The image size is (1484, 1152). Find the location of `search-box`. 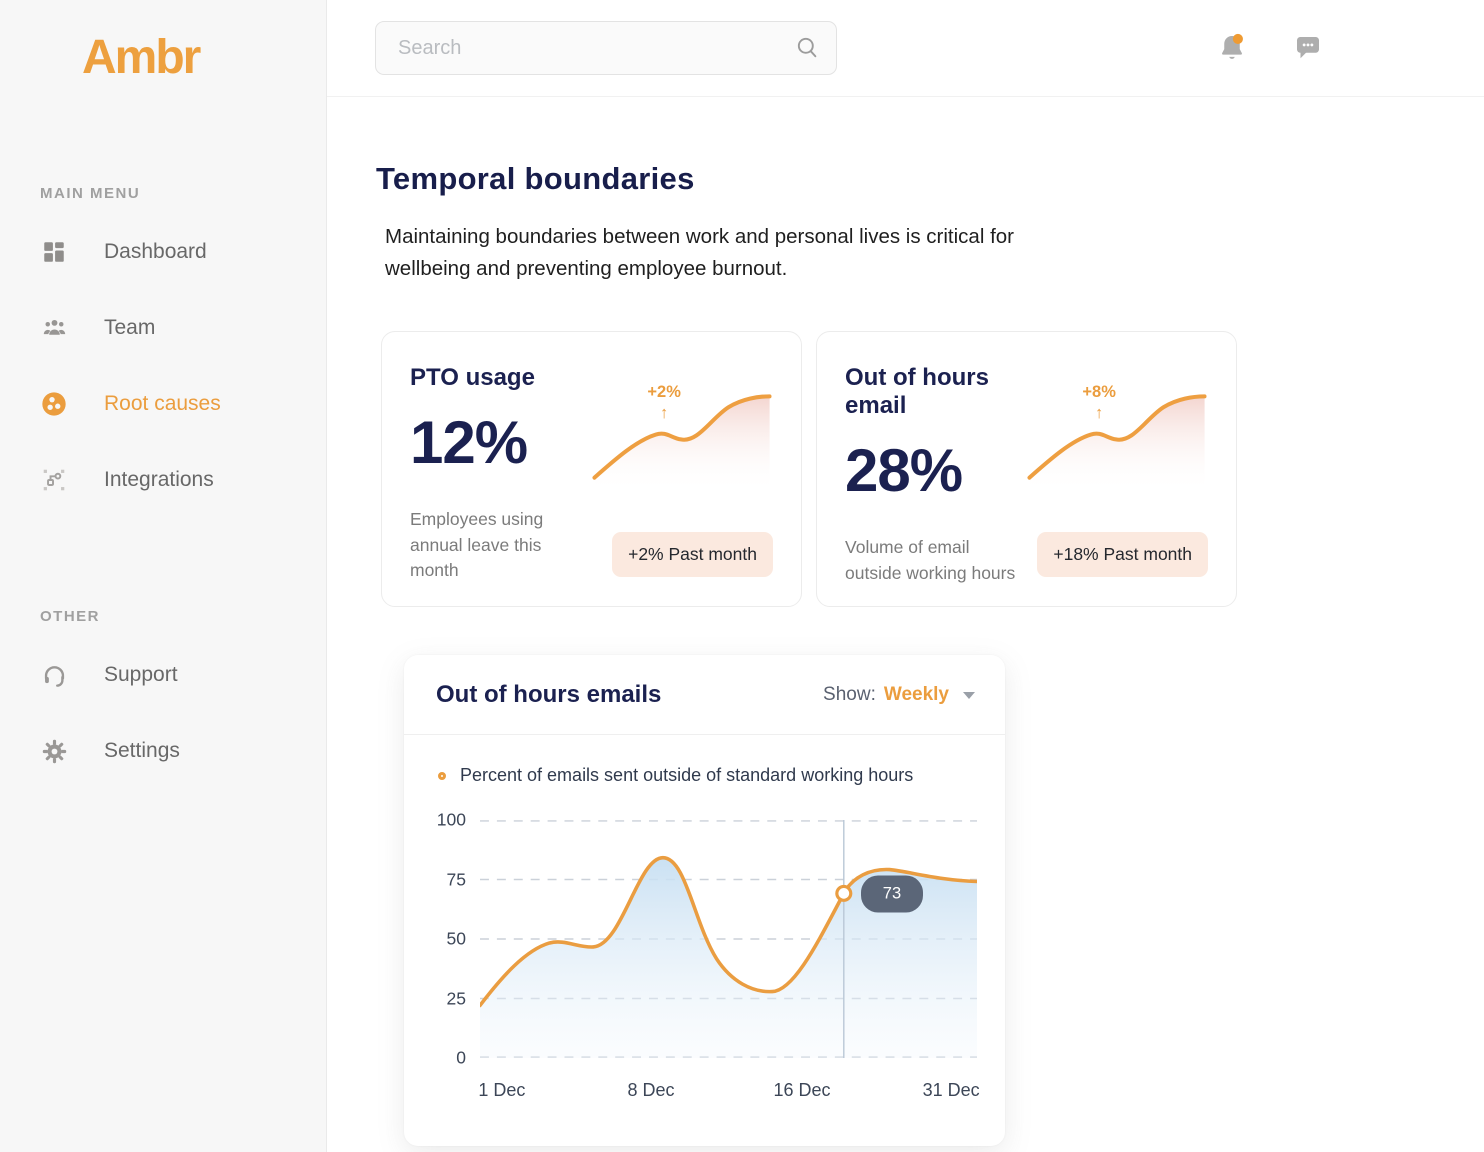

search-box is located at coordinates (606, 48).